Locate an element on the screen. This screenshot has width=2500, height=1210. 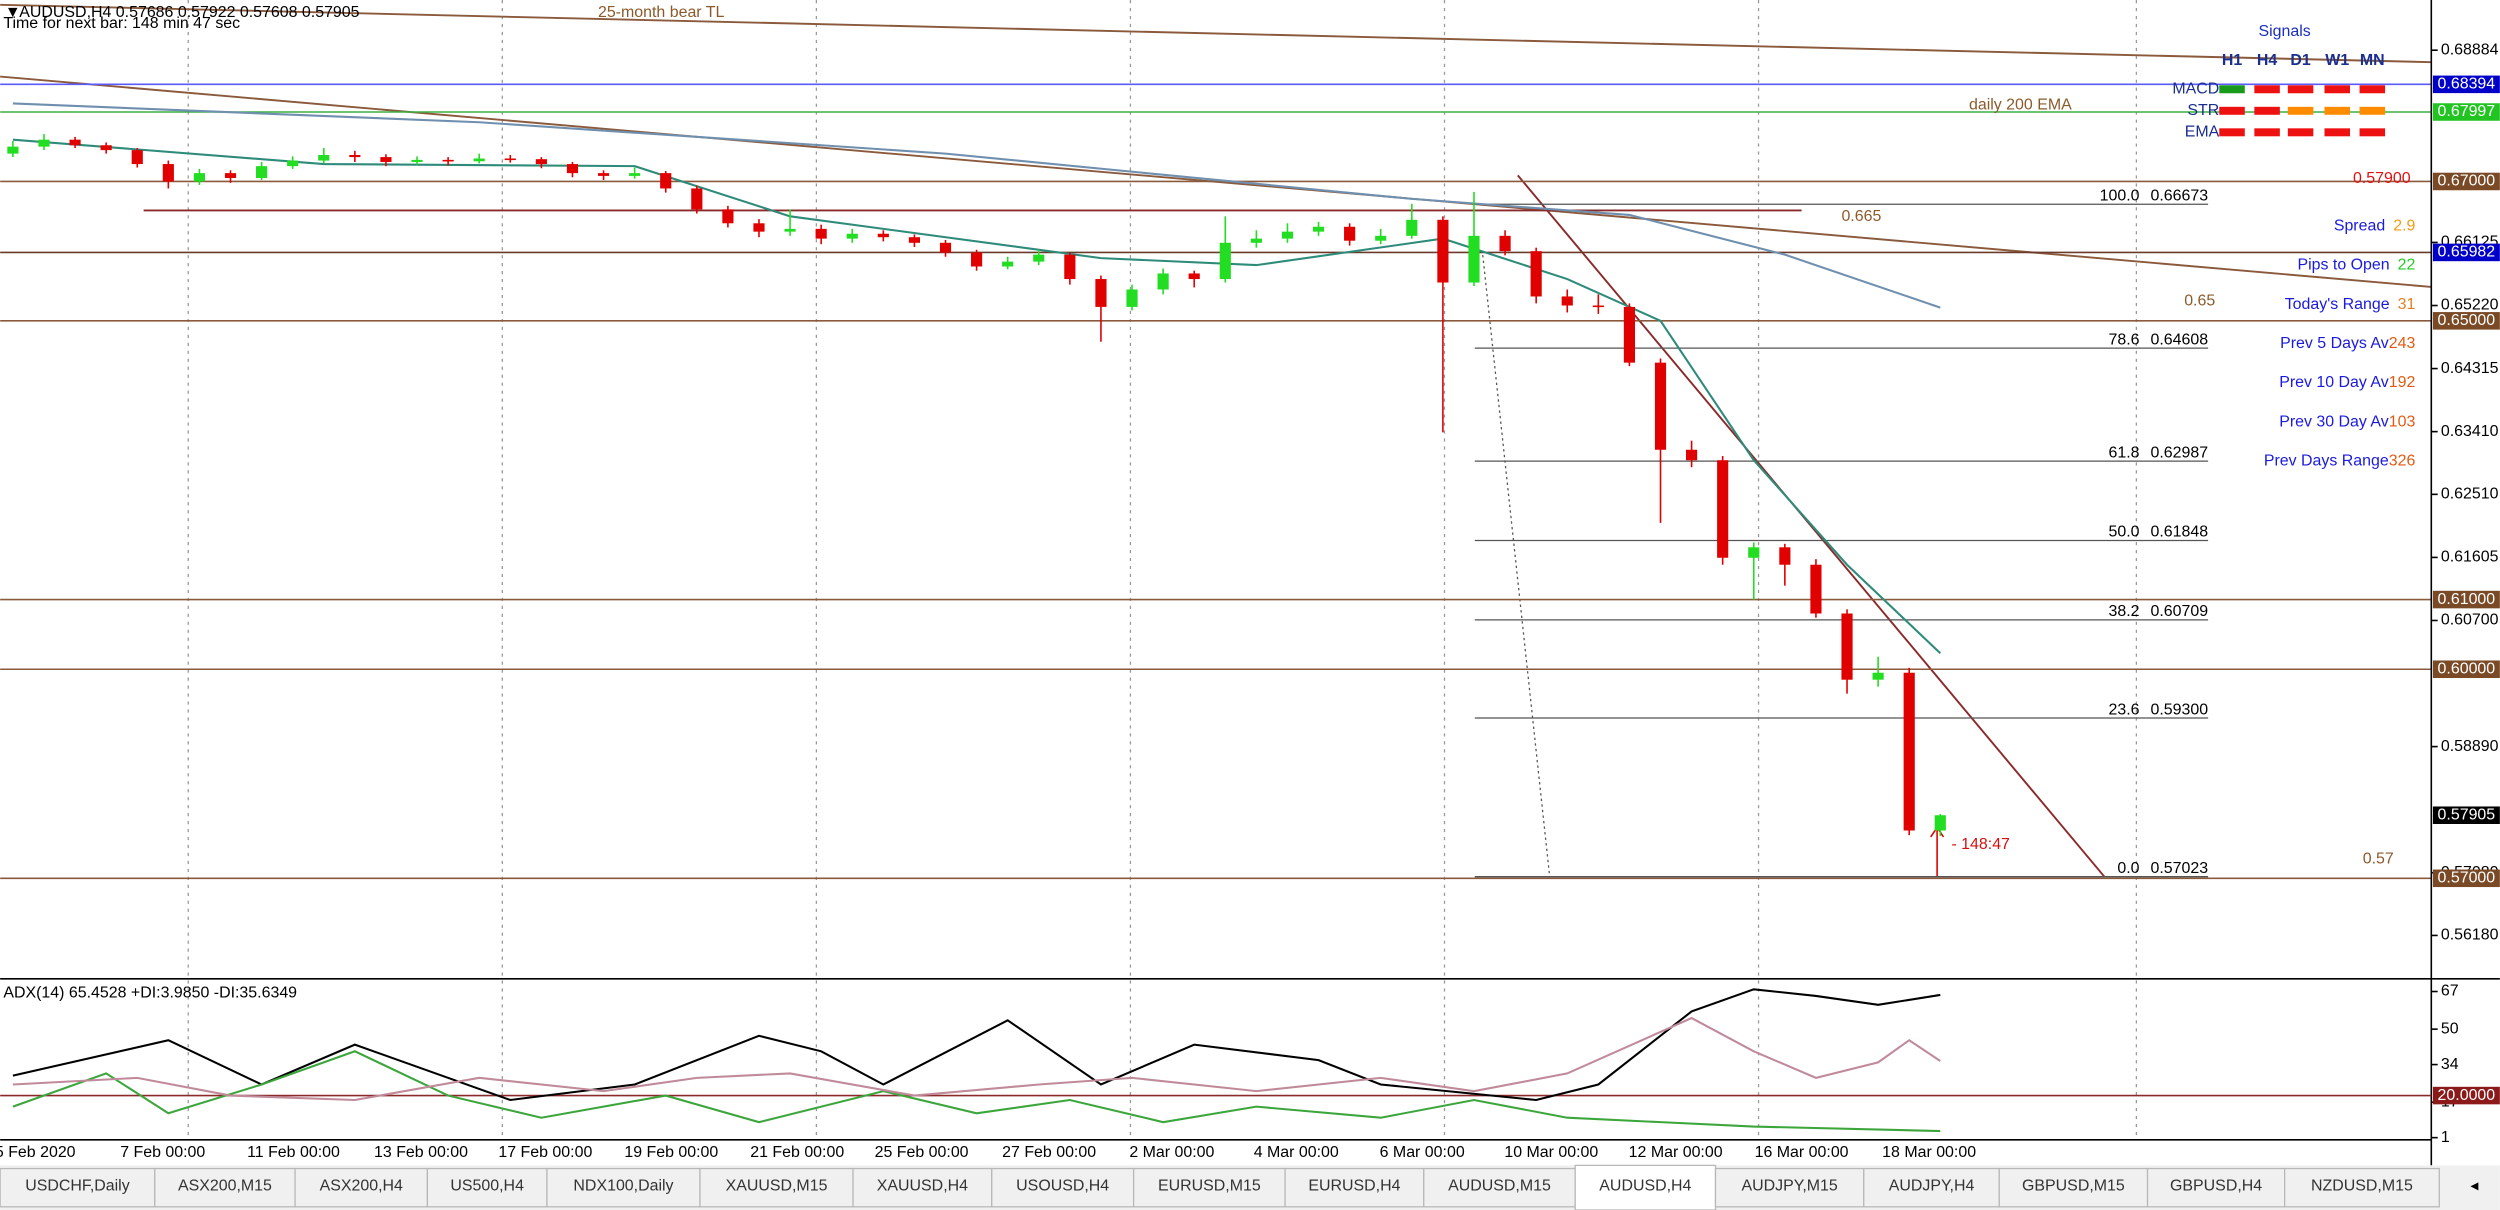
y-tick-label: 0.61605 is located at coordinates (2470, 557).